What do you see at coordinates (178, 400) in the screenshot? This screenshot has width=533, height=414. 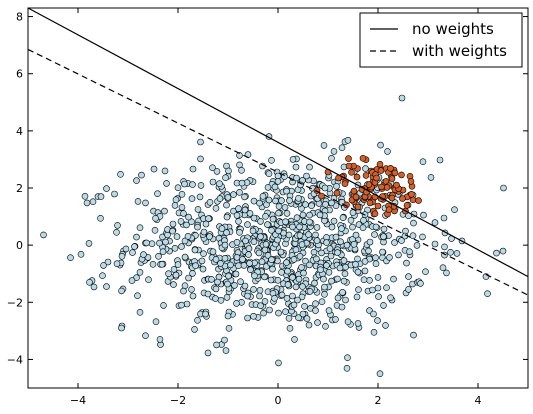 I see `x-tick-label: −2` at bounding box center [178, 400].